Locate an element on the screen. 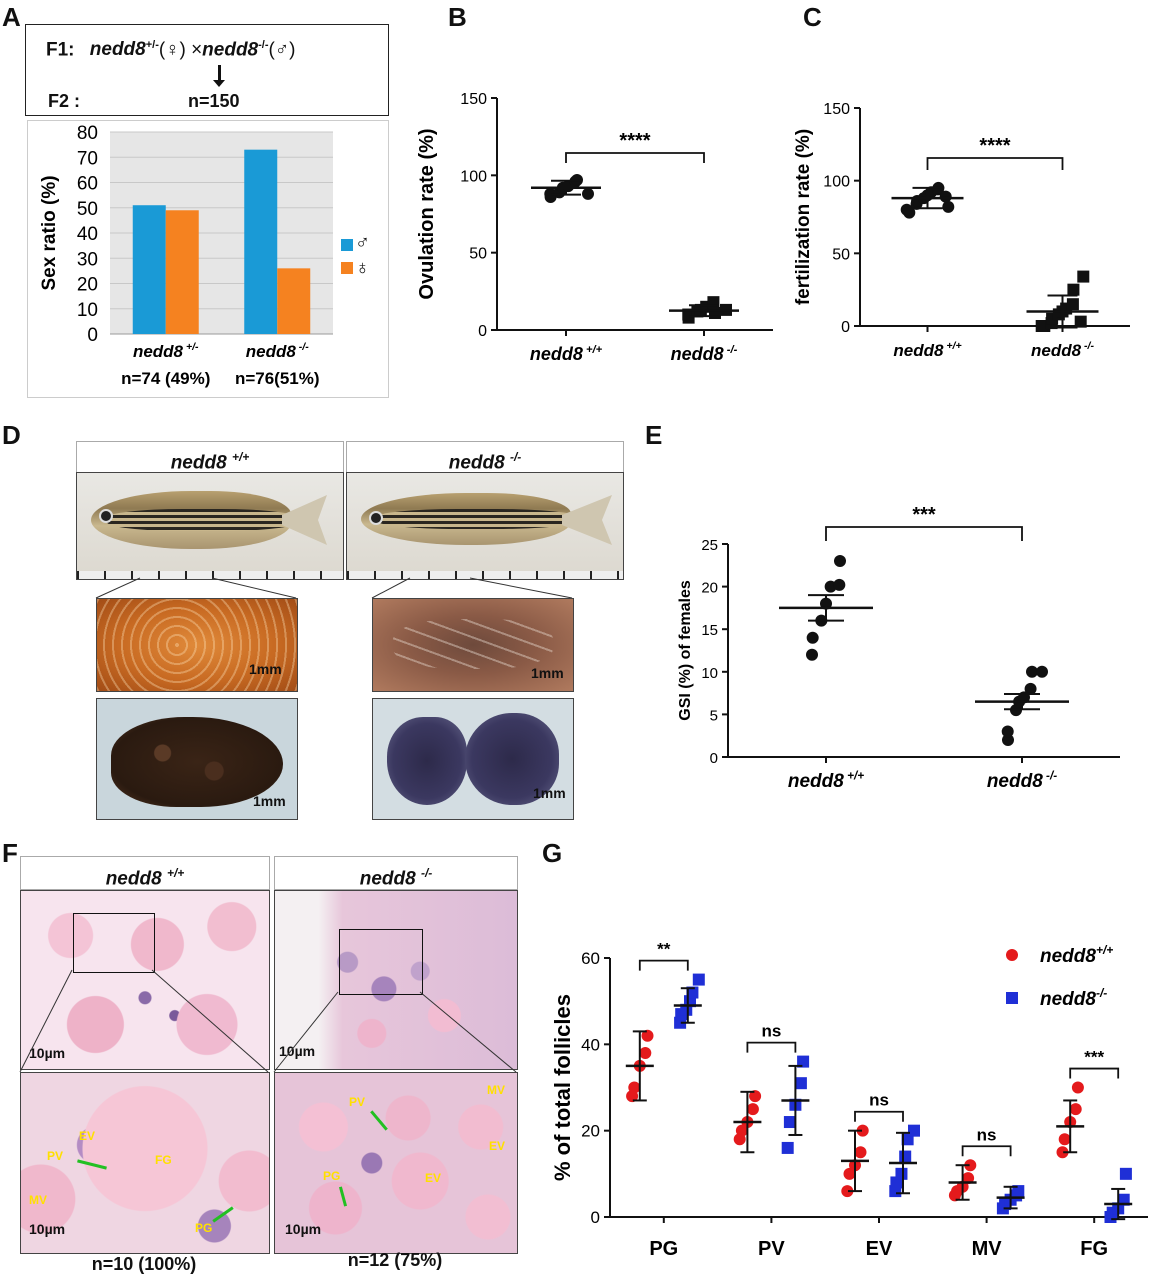 This screenshot has height=1280, width=1153. fish-eye-mutant is located at coordinates (376, 518).